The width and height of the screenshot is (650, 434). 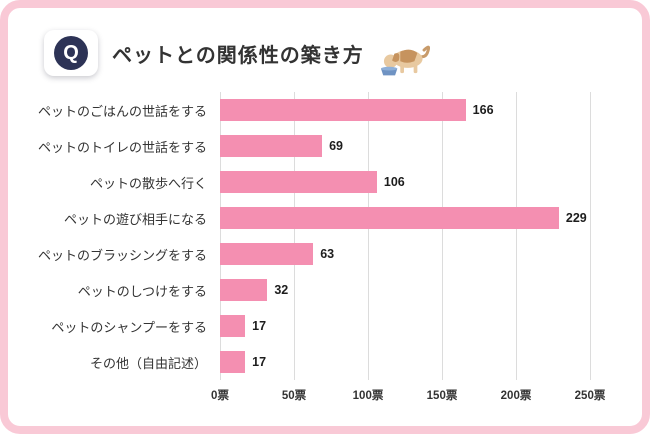 I want to click on category-label: その他（自由記述）, so click(x=148, y=363).